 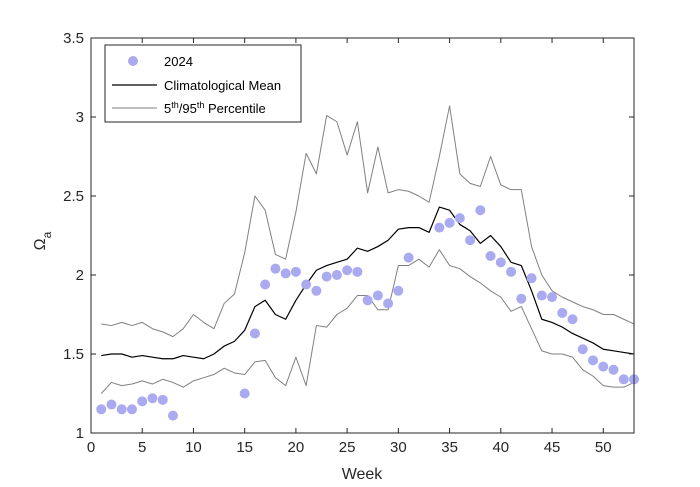 What do you see at coordinates (398, 447) in the screenshot?
I see `x-tick-label: 30` at bounding box center [398, 447].